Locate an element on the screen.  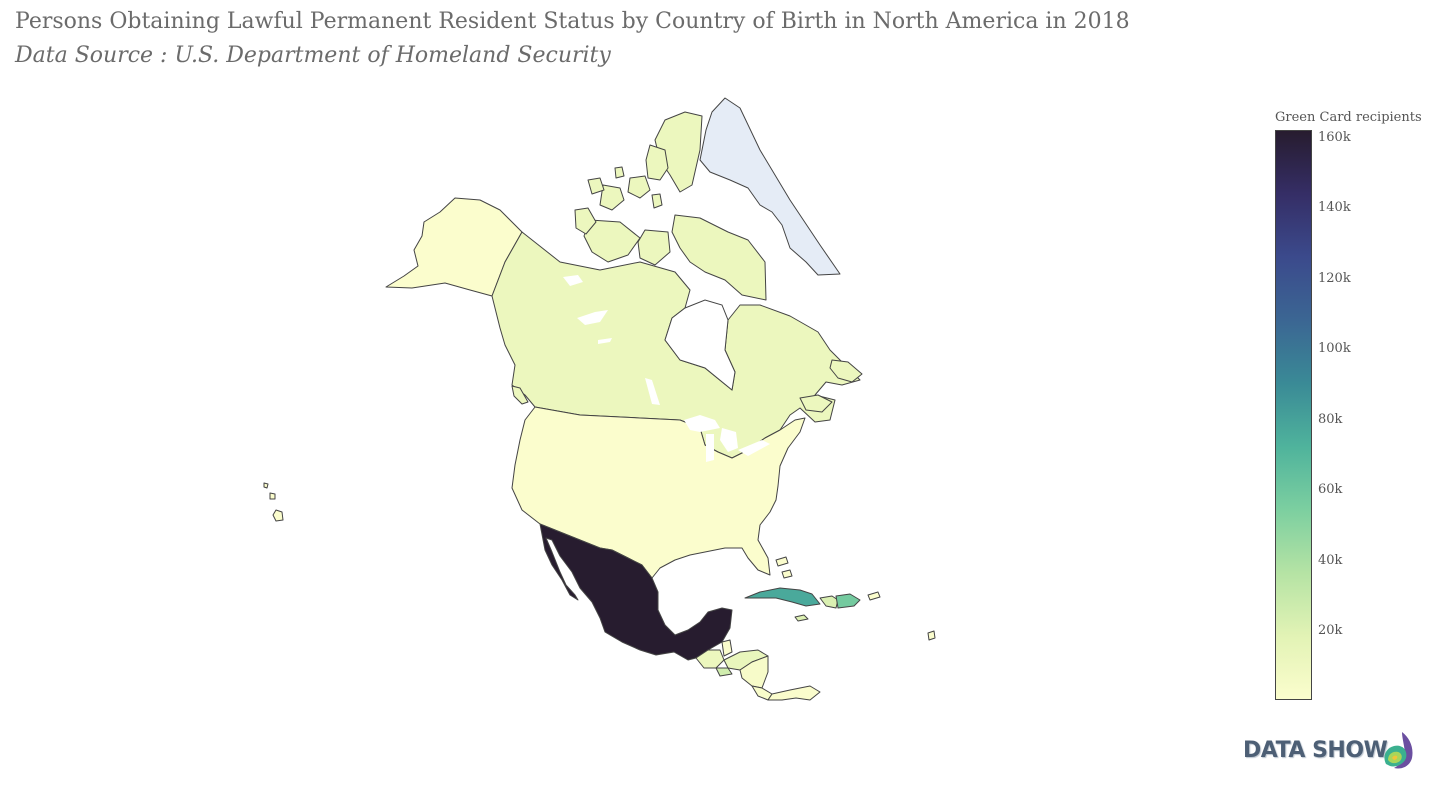
colorbar is located at coordinates (1293, 415).